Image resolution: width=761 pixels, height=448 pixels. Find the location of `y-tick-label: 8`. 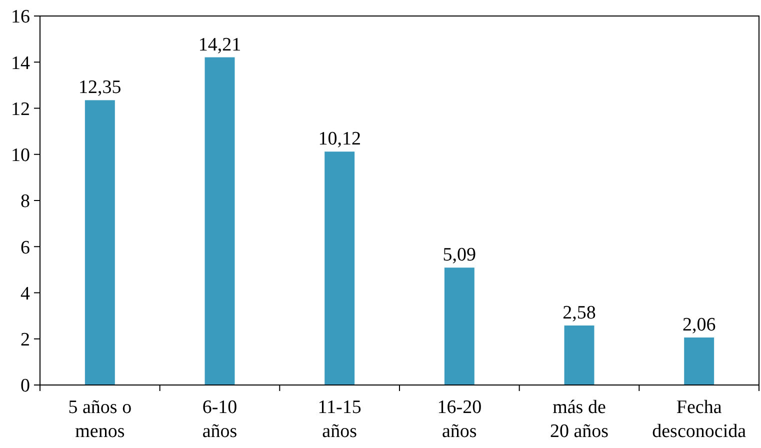

y-tick-label: 8 is located at coordinates (25, 201).